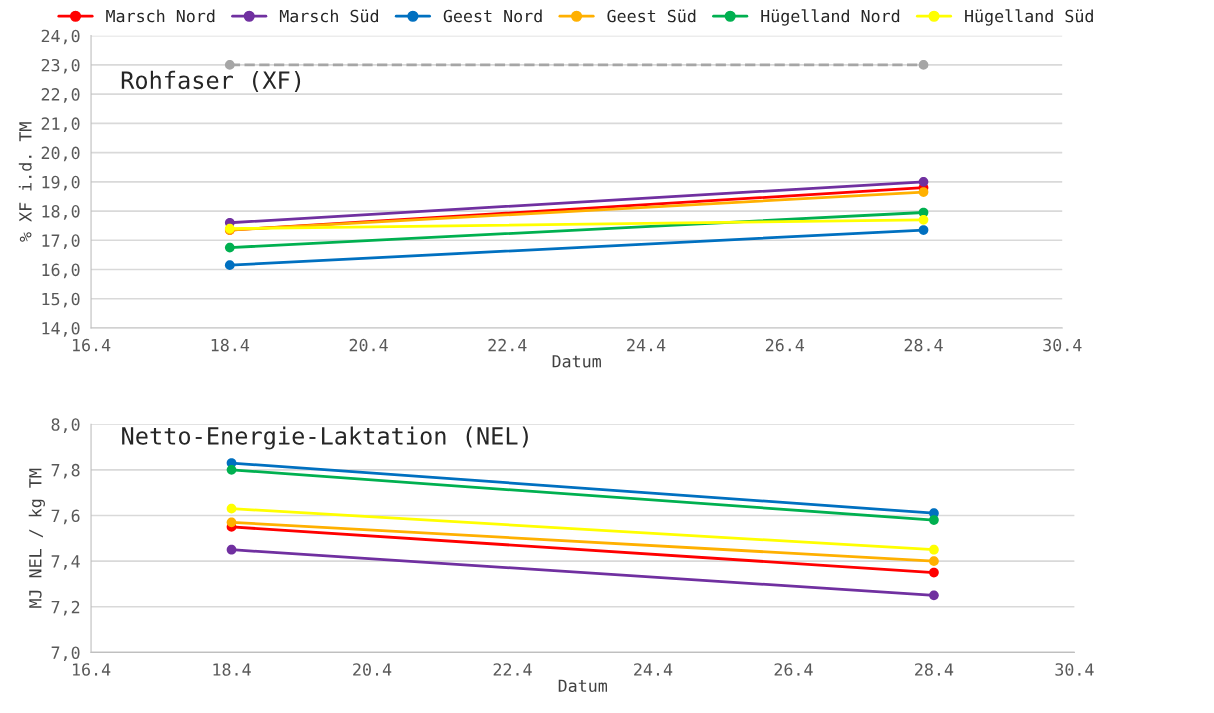 The width and height of the screenshot is (1214, 713). Describe the element at coordinates (60, 66) in the screenshot. I see `y-tick-label: 23,0` at that location.